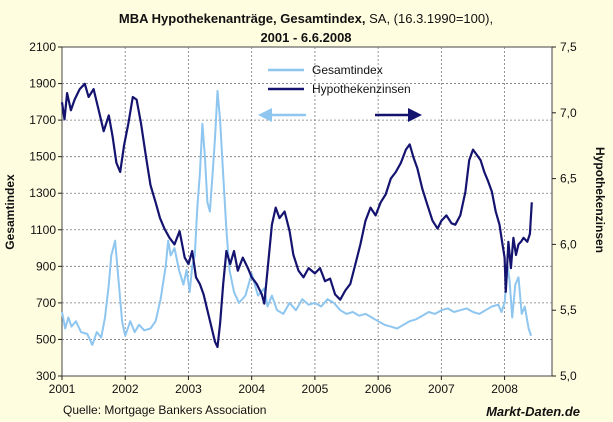 This screenshot has width=613, height=422. I want to click on y-left-tick-label: 300, so click(46, 376).